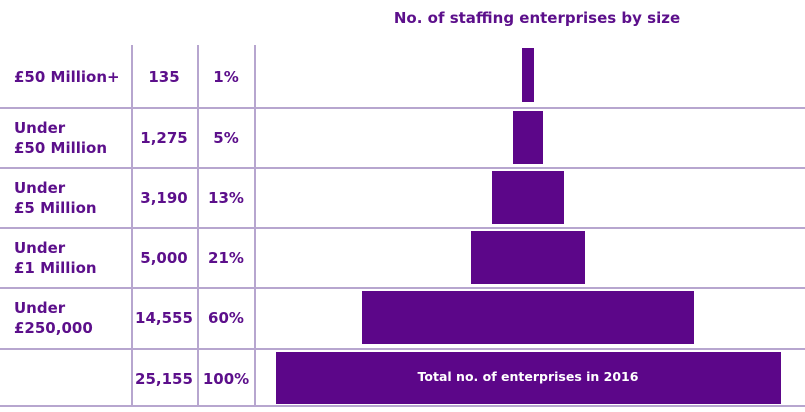 The image size is (805, 412). Describe the element at coordinates (226, 198) in the screenshot. I see `enterprise-share: 13%` at that location.